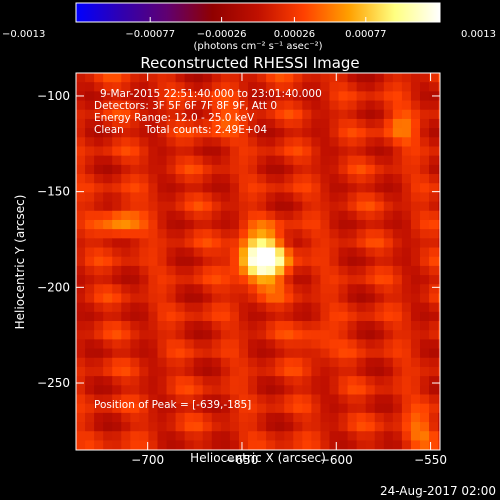  I want to click on colorbar-tick-label: −0.0013, so click(23, 34).